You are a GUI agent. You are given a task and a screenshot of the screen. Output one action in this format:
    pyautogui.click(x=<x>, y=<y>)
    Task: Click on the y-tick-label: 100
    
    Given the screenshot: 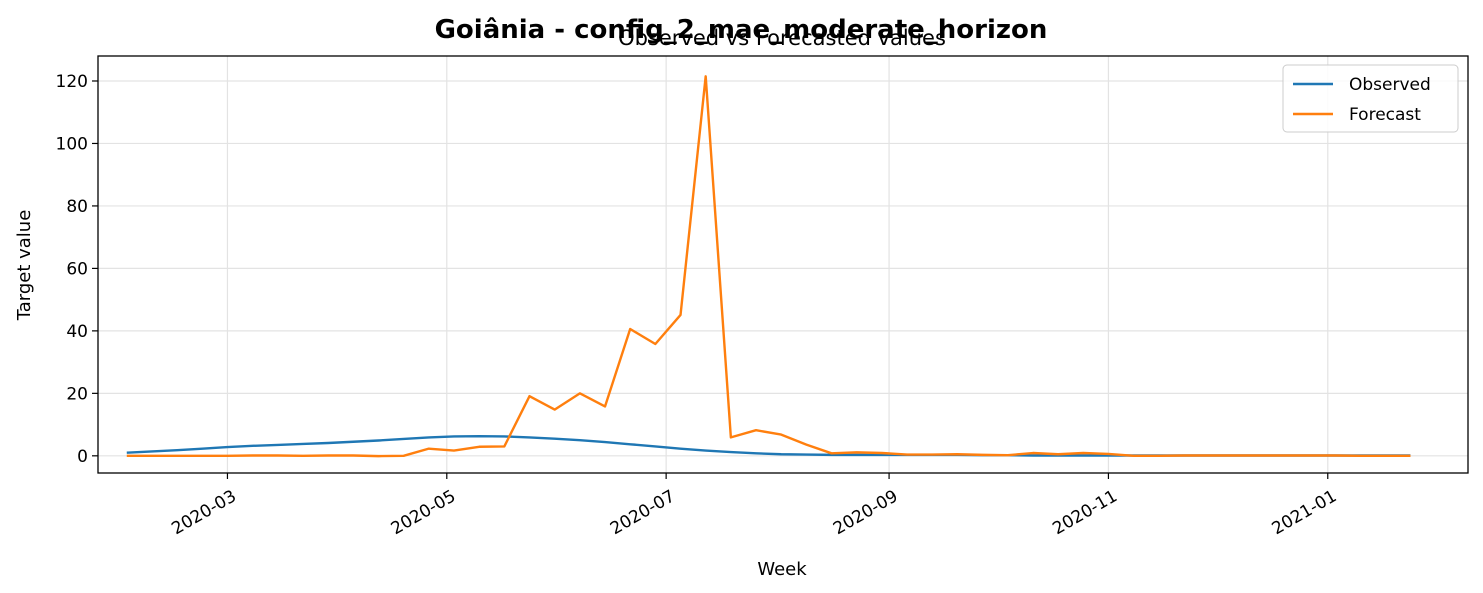 What is the action you would take?
    pyautogui.click(x=72, y=144)
    